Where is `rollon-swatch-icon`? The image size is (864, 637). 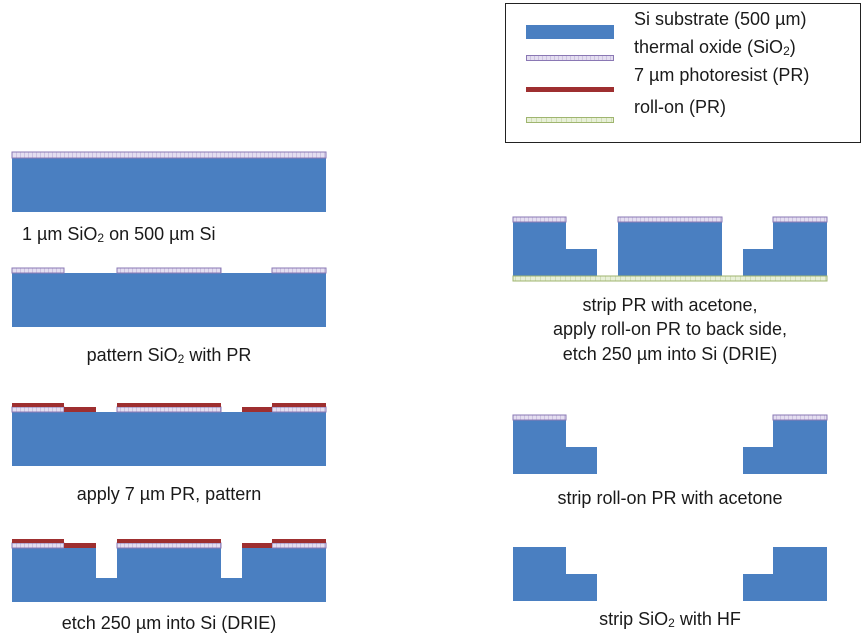 rollon-swatch-icon is located at coordinates (570, 120).